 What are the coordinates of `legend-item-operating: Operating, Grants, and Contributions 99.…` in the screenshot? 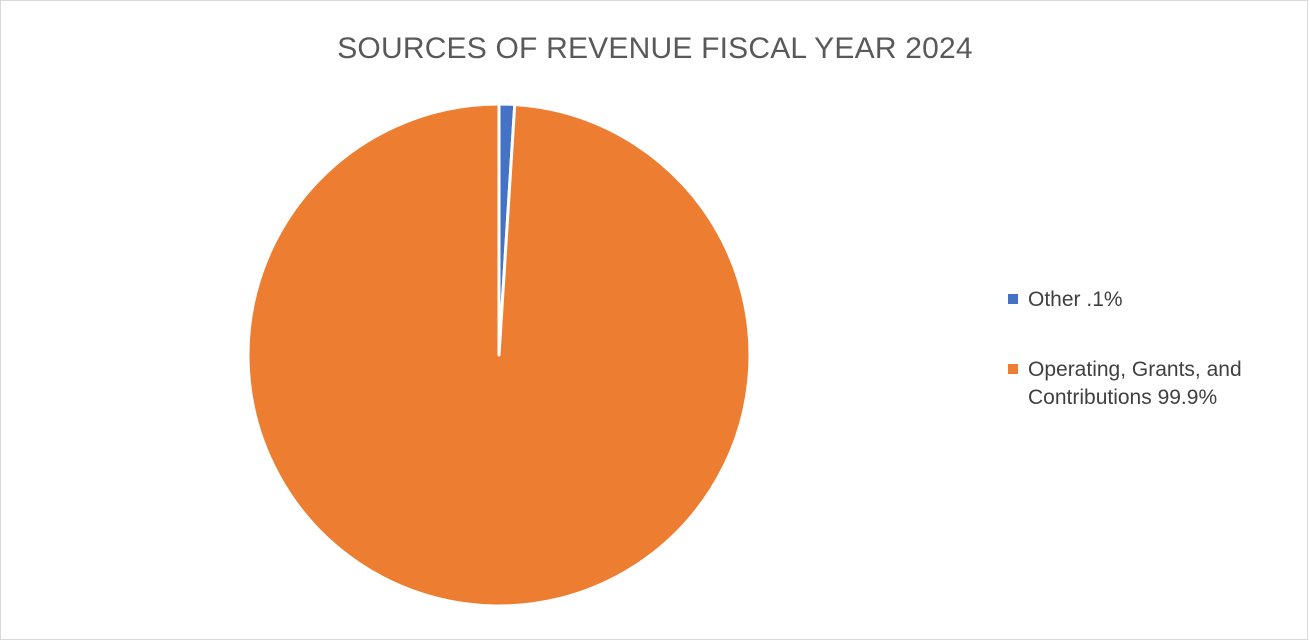 It's located at (1153, 384).